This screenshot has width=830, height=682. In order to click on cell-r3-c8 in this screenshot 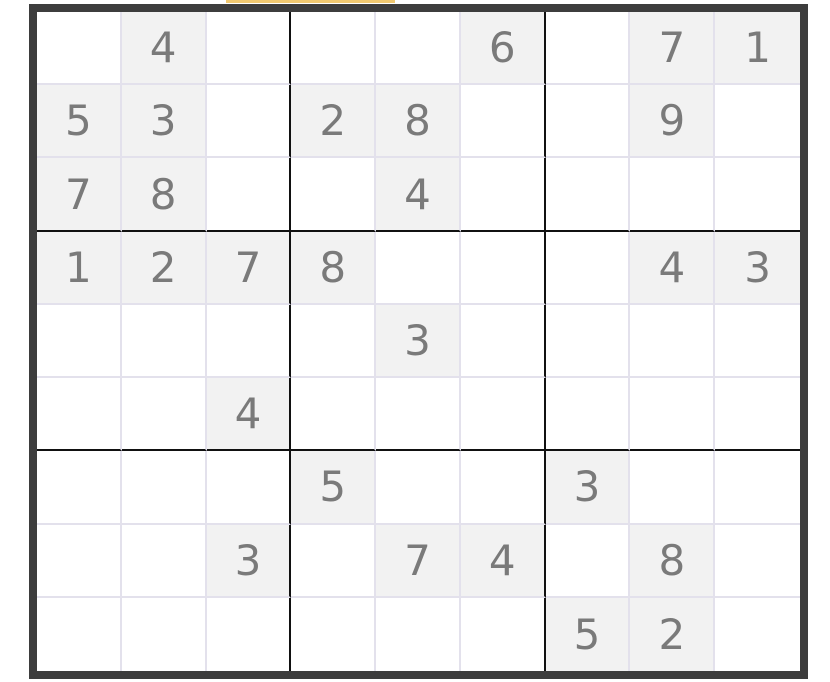, I will do `click(673, 195)`.